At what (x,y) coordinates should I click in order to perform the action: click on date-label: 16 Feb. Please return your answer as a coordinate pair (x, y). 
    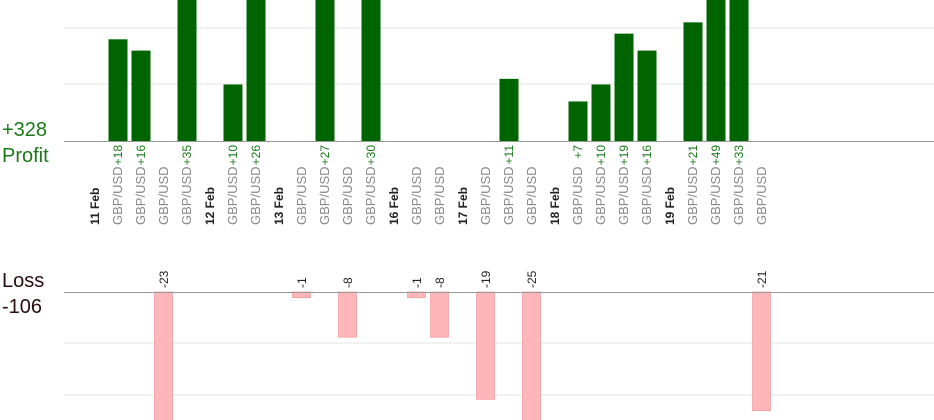
    Looking at the image, I should click on (394, 206).